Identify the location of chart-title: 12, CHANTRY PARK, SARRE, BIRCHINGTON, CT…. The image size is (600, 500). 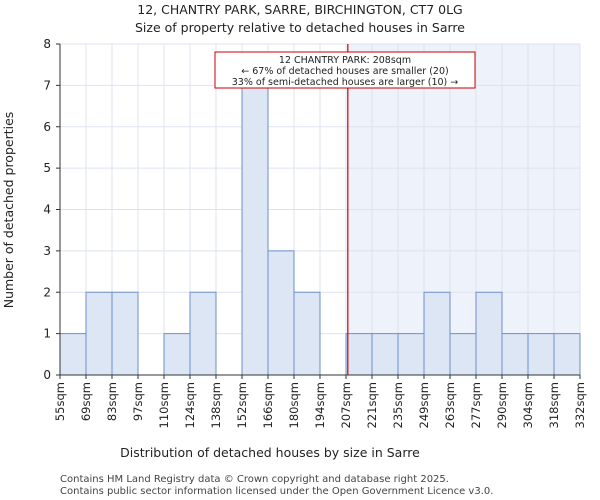
(299, 9).